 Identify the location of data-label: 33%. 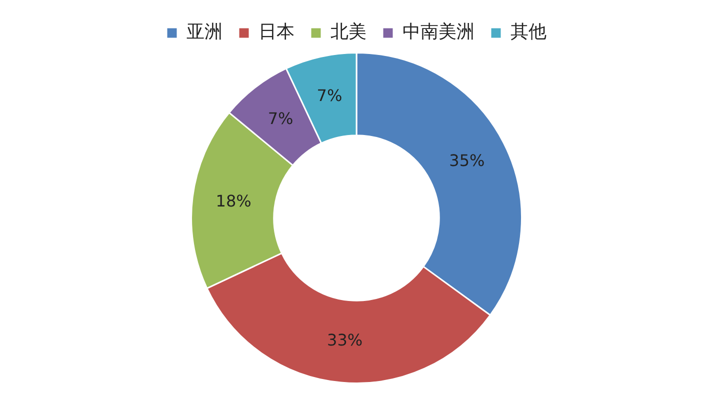
(345, 340).